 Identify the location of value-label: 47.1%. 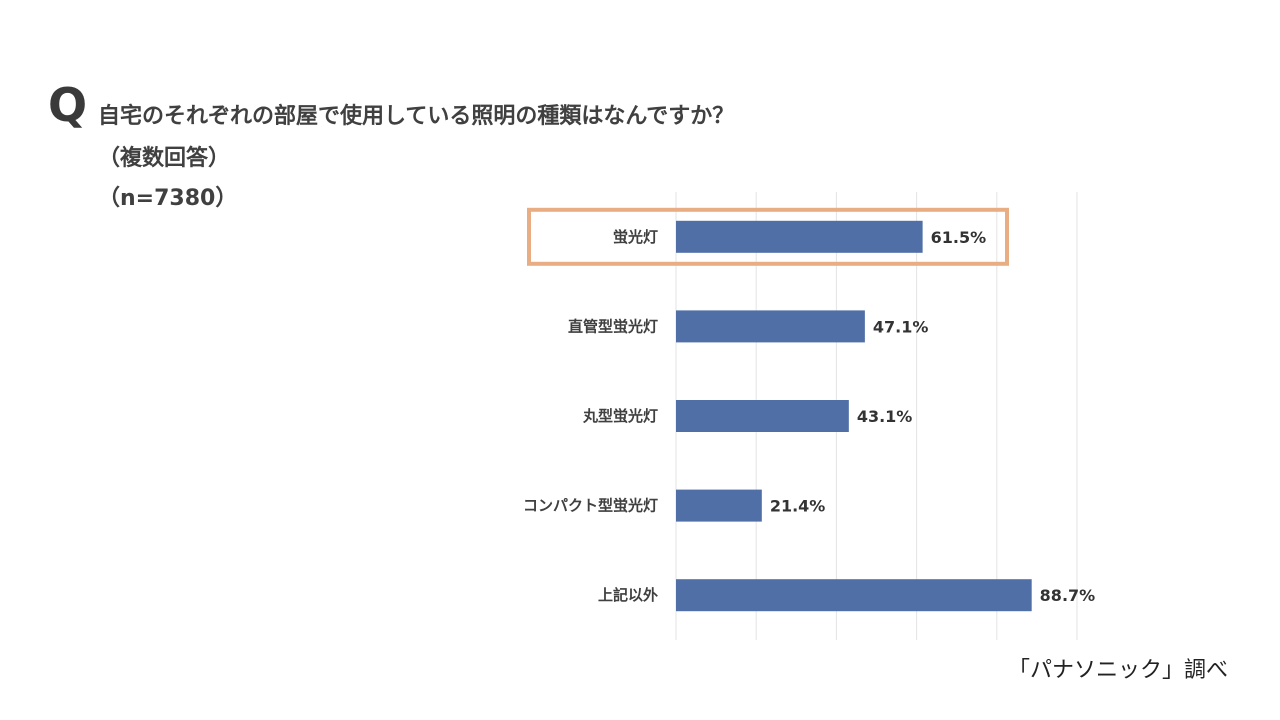
(901, 326).